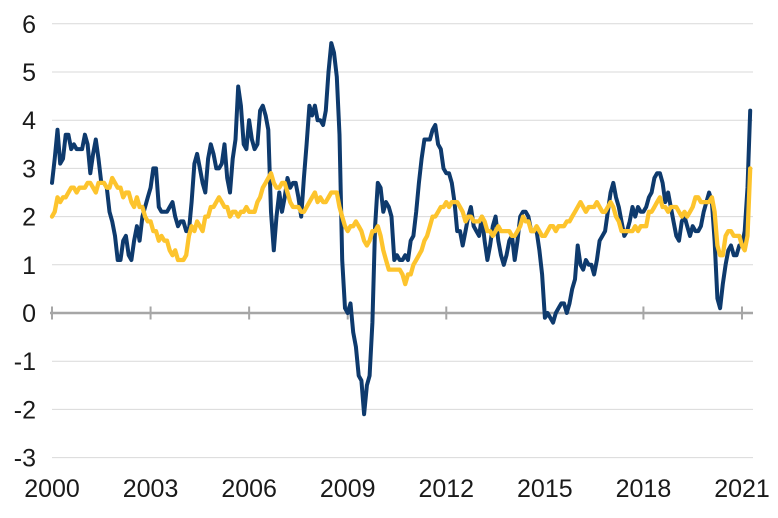  What do you see at coordinates (742, 489) in the screenshot?
I see `x-axis-tick-label: 2021` at bounding box center [742, 489].